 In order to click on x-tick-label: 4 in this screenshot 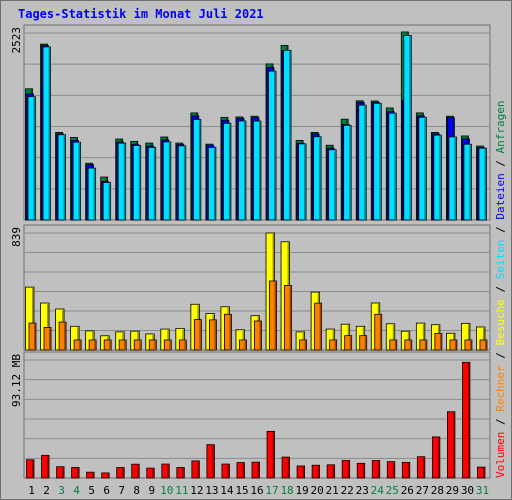, I will do `click(76, 490)`.